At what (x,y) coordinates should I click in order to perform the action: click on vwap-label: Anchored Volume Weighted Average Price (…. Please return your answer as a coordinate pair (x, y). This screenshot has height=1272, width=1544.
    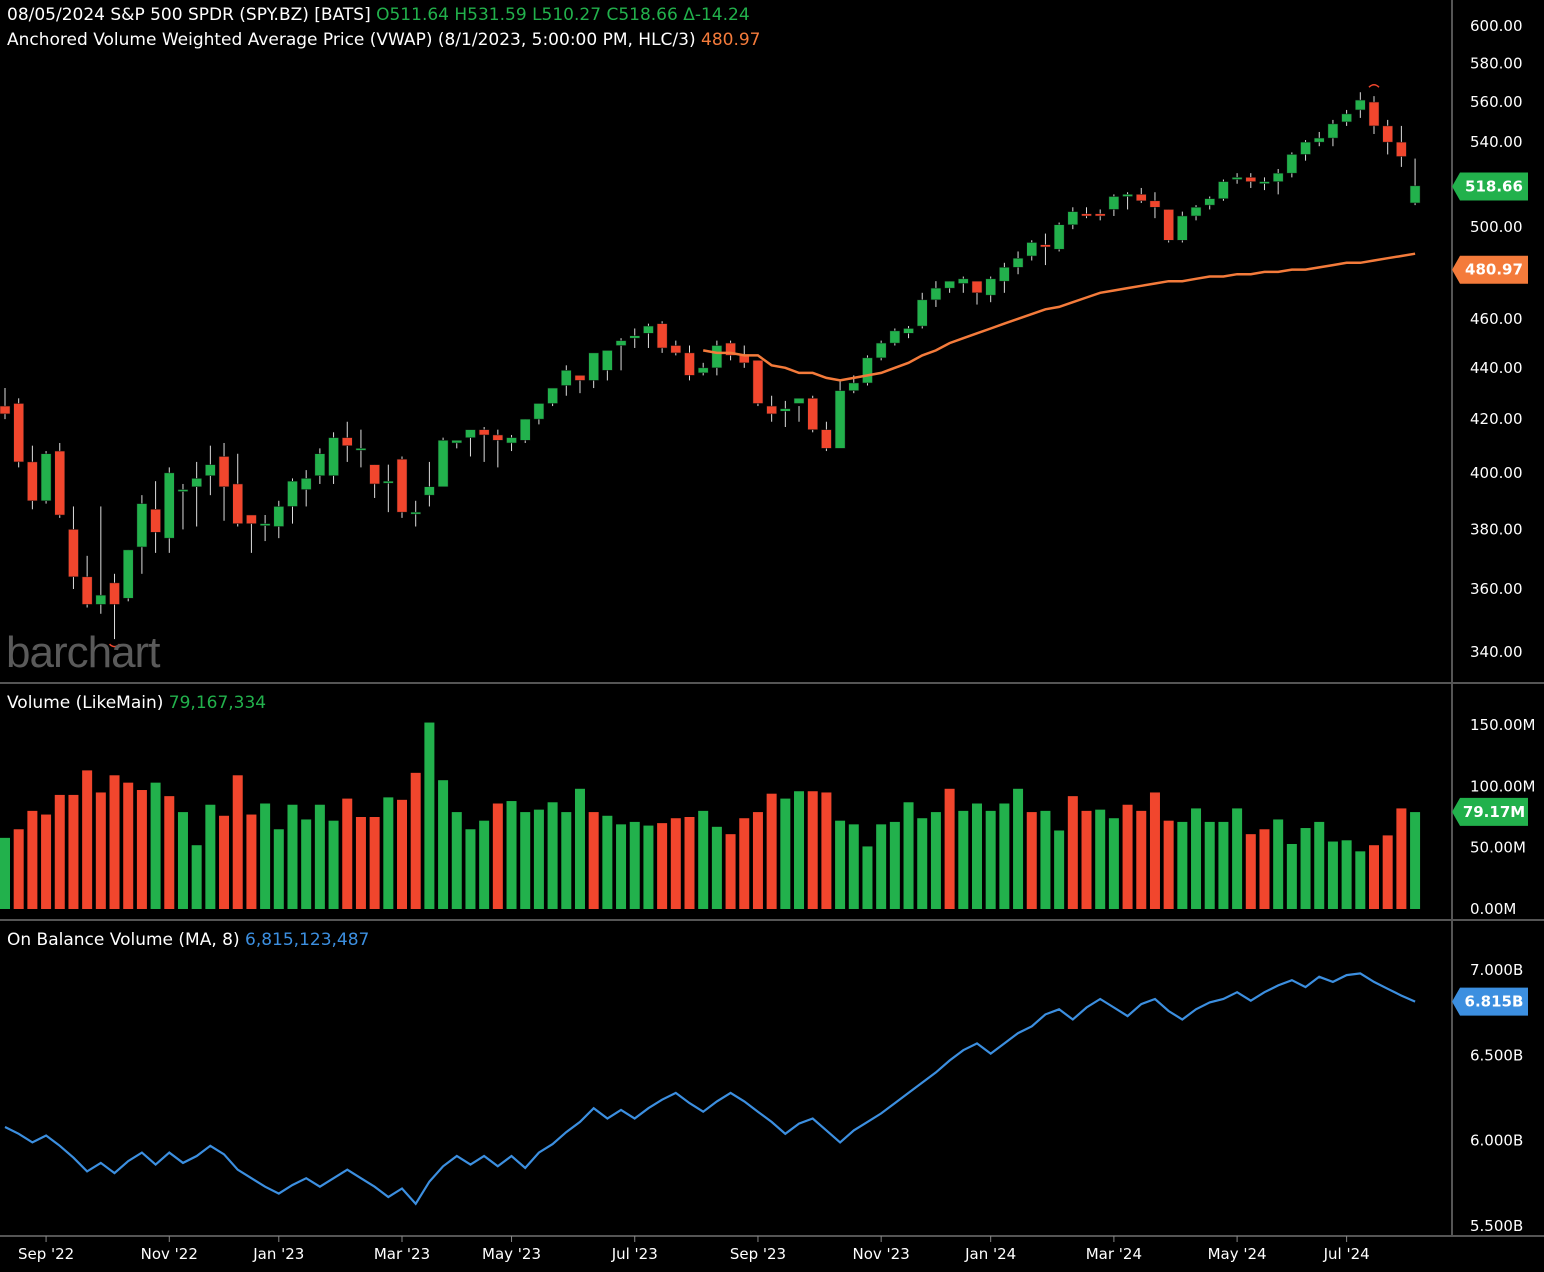
    Looking at the image, I should click on (351, 40).